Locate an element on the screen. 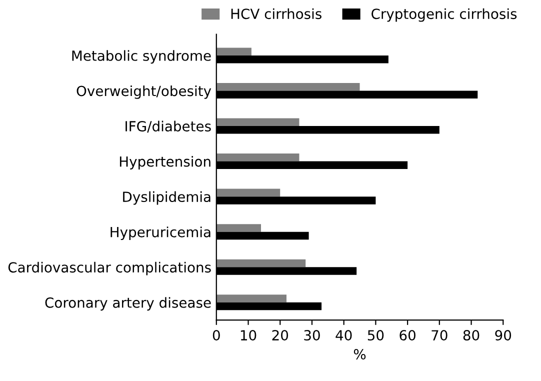 The width and height of the screenshot is (541, 381). y-tick-label: Cardiovascular complications is located at coordinates (109, 269).